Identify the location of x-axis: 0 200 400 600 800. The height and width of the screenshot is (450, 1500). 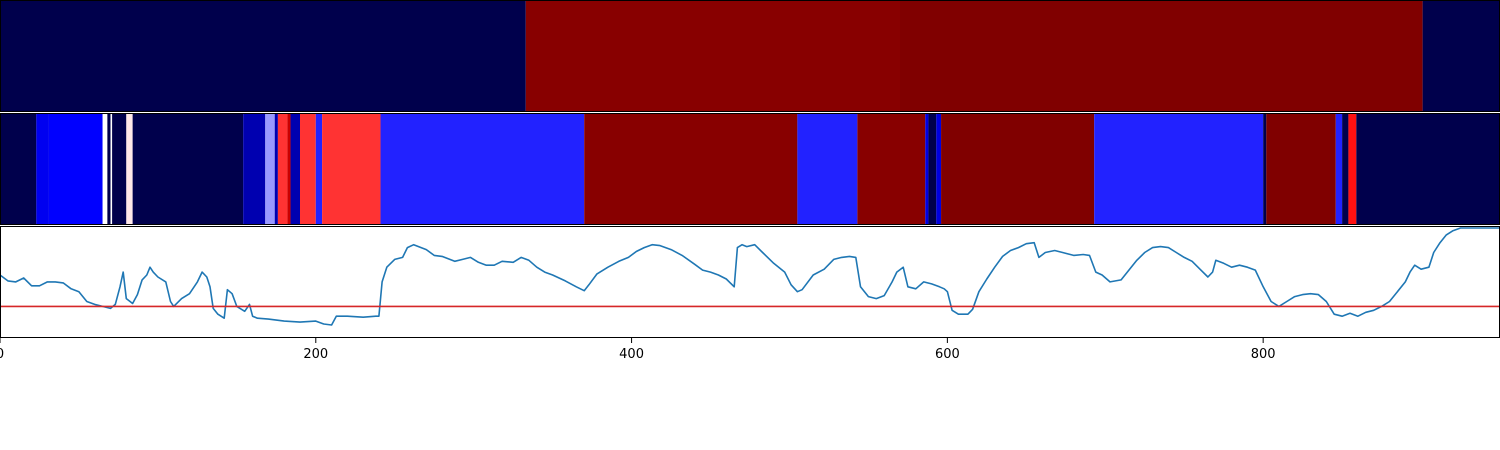
(638, 350).